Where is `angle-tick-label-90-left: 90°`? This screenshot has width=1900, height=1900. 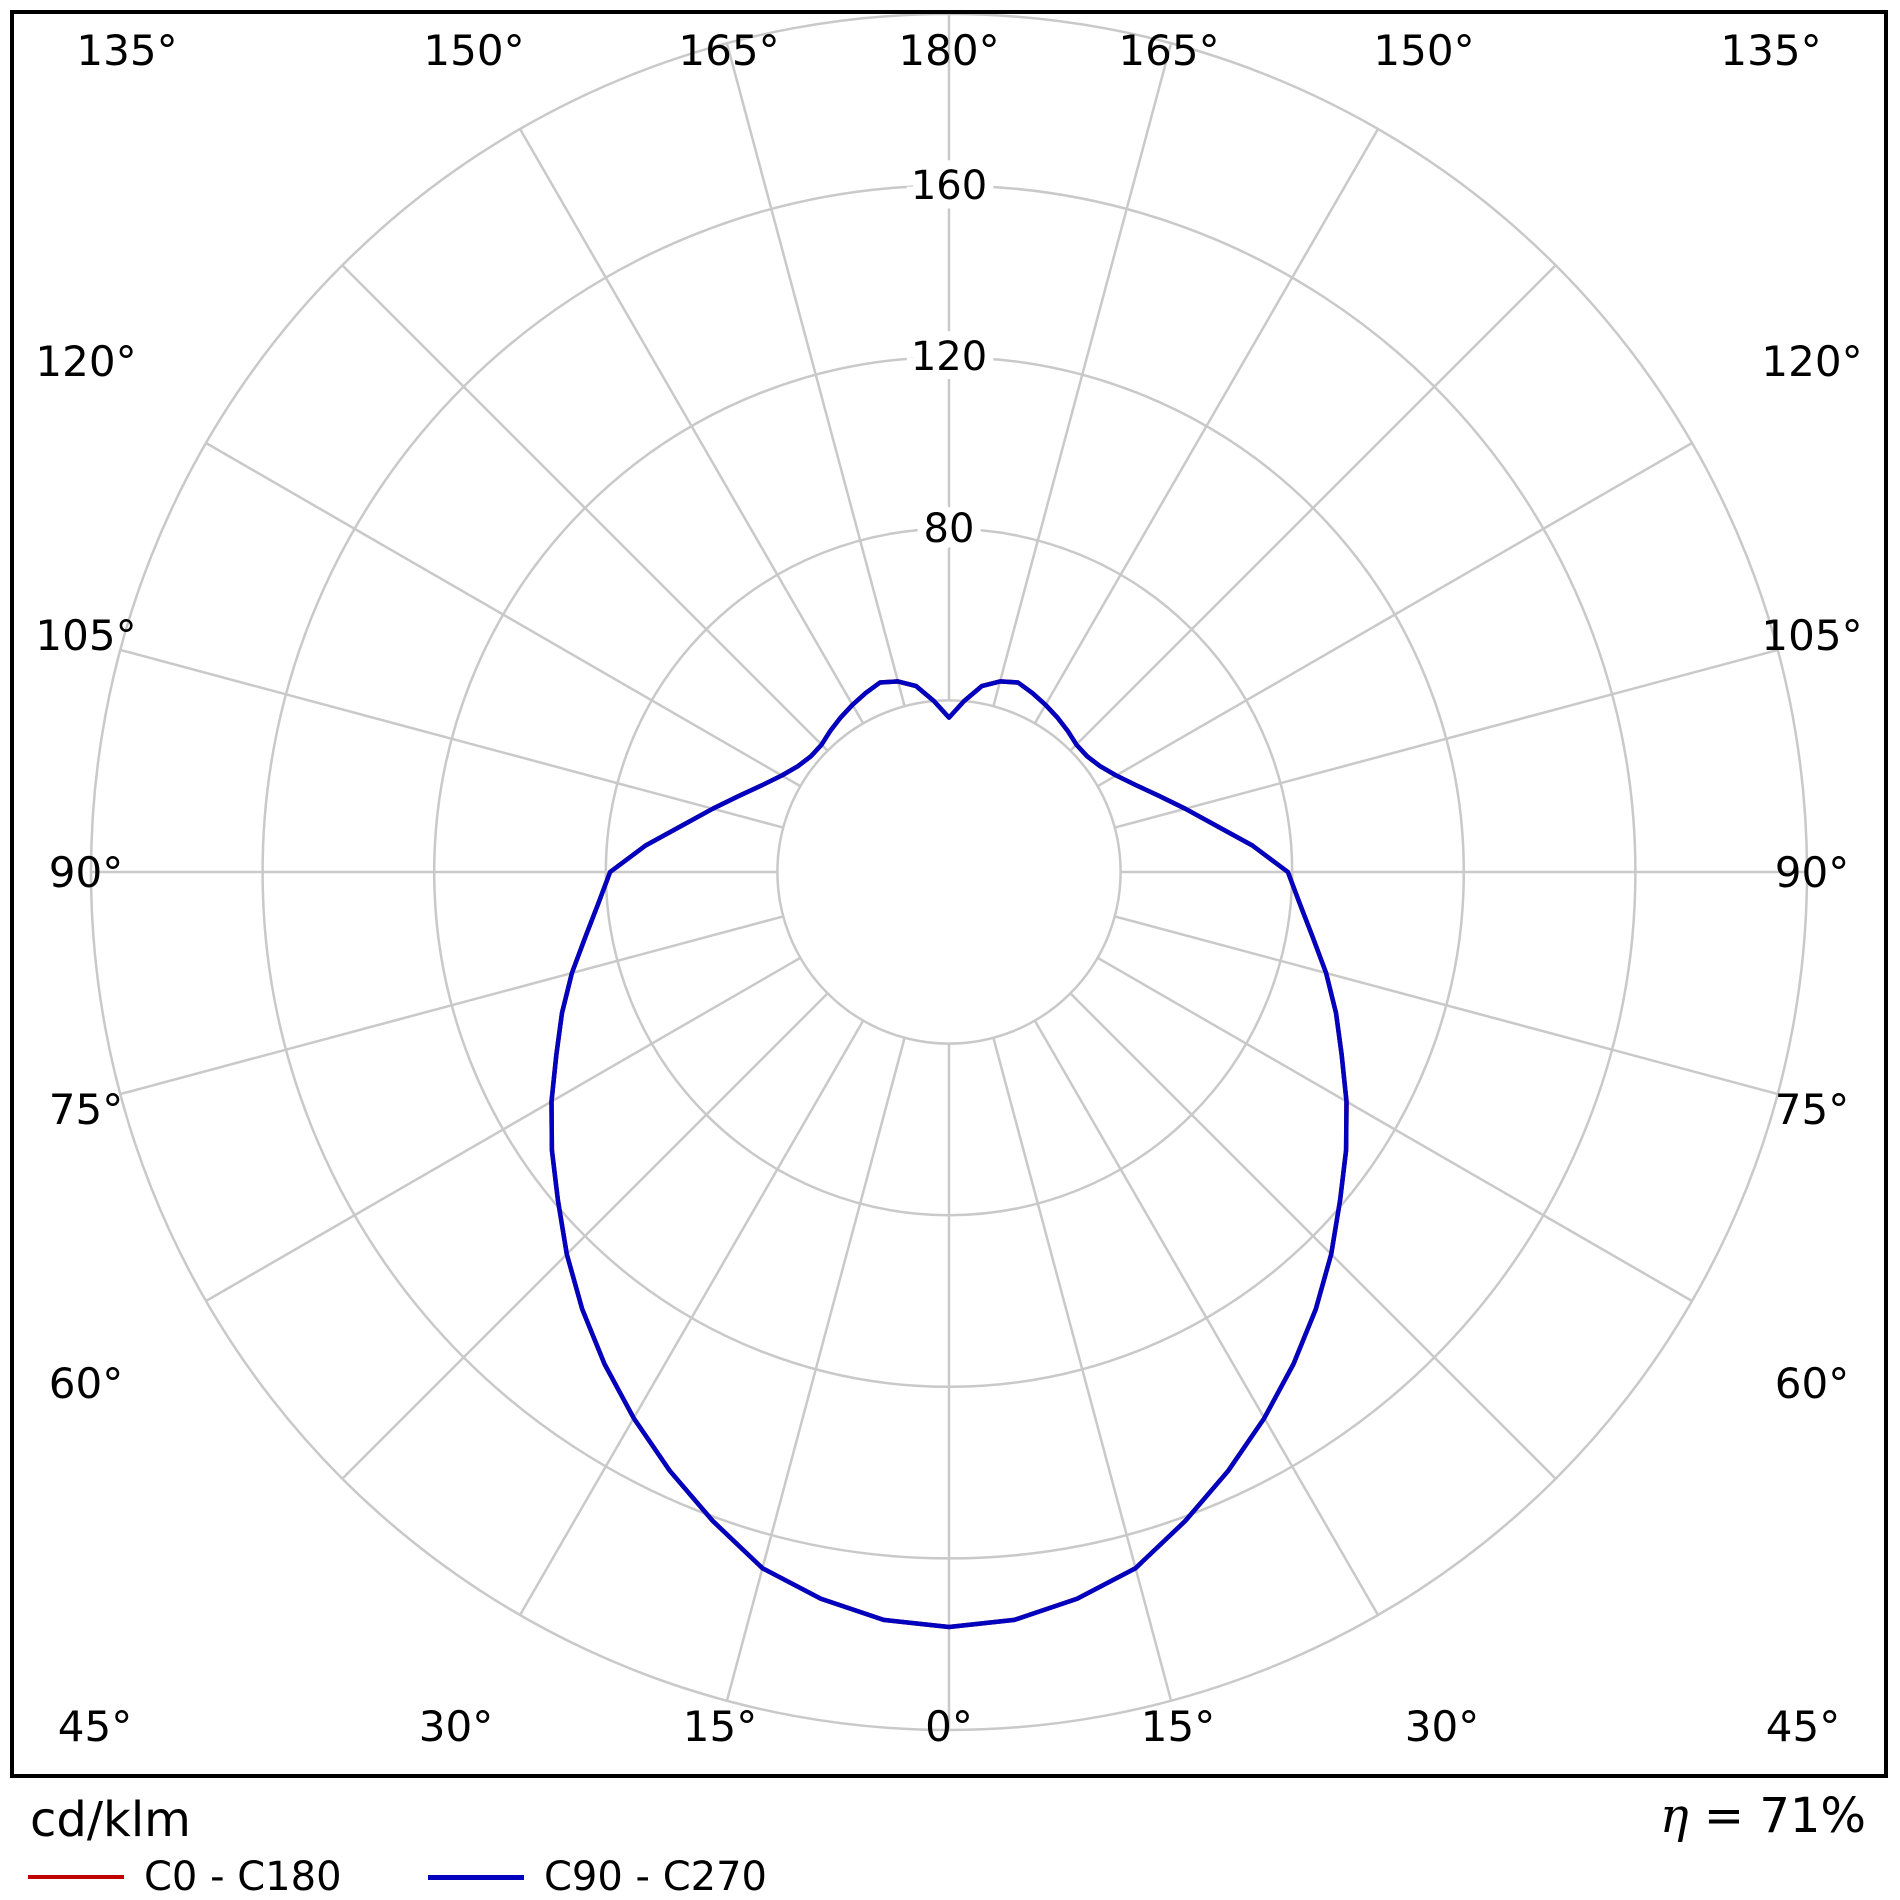 angle-tick-label-90-left: 90° is located at coordinates (86, 872).